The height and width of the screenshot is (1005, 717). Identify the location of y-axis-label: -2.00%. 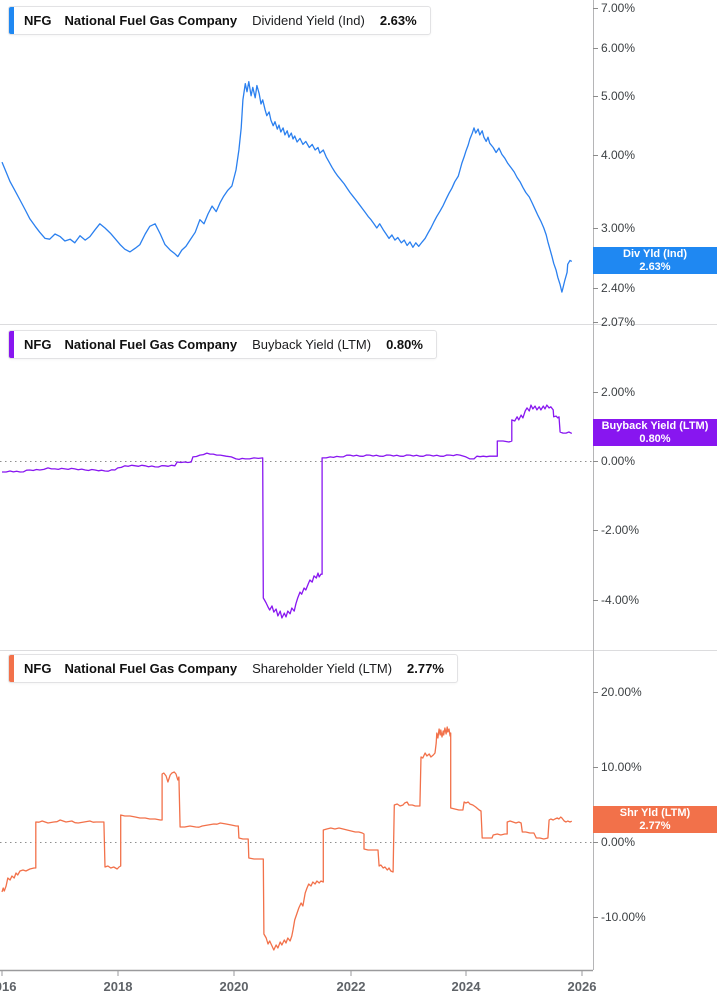
(616, 530).